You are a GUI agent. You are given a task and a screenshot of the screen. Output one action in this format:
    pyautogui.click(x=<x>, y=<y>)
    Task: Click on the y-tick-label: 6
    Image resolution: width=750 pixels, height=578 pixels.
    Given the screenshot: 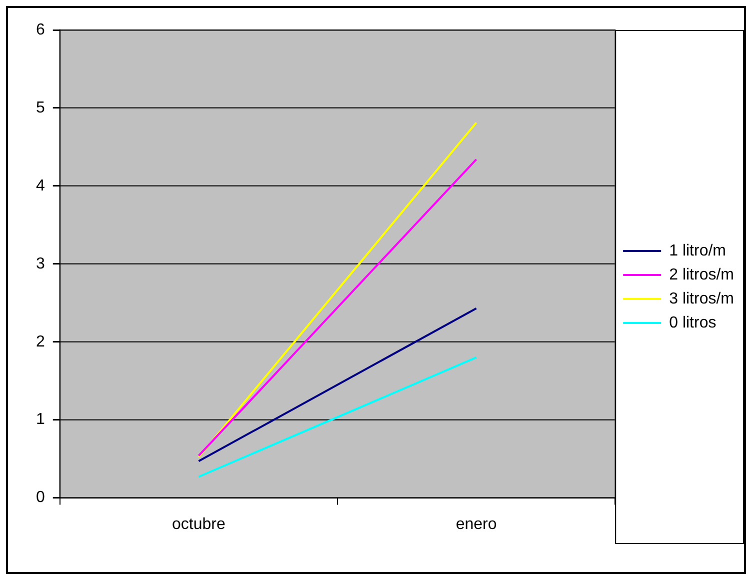 What is the action you would take?
    pyautogui.click(x=40, y=29)
    